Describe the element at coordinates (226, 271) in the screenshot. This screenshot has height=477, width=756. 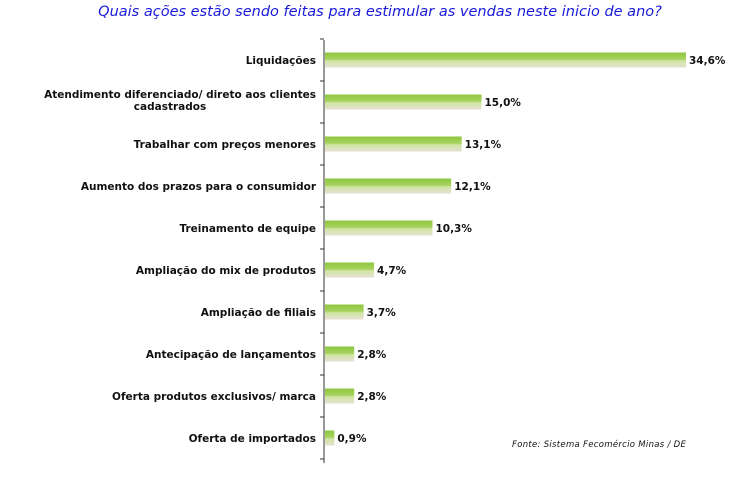
I see `category-label: Ampliação do mix de produtos` at that location.